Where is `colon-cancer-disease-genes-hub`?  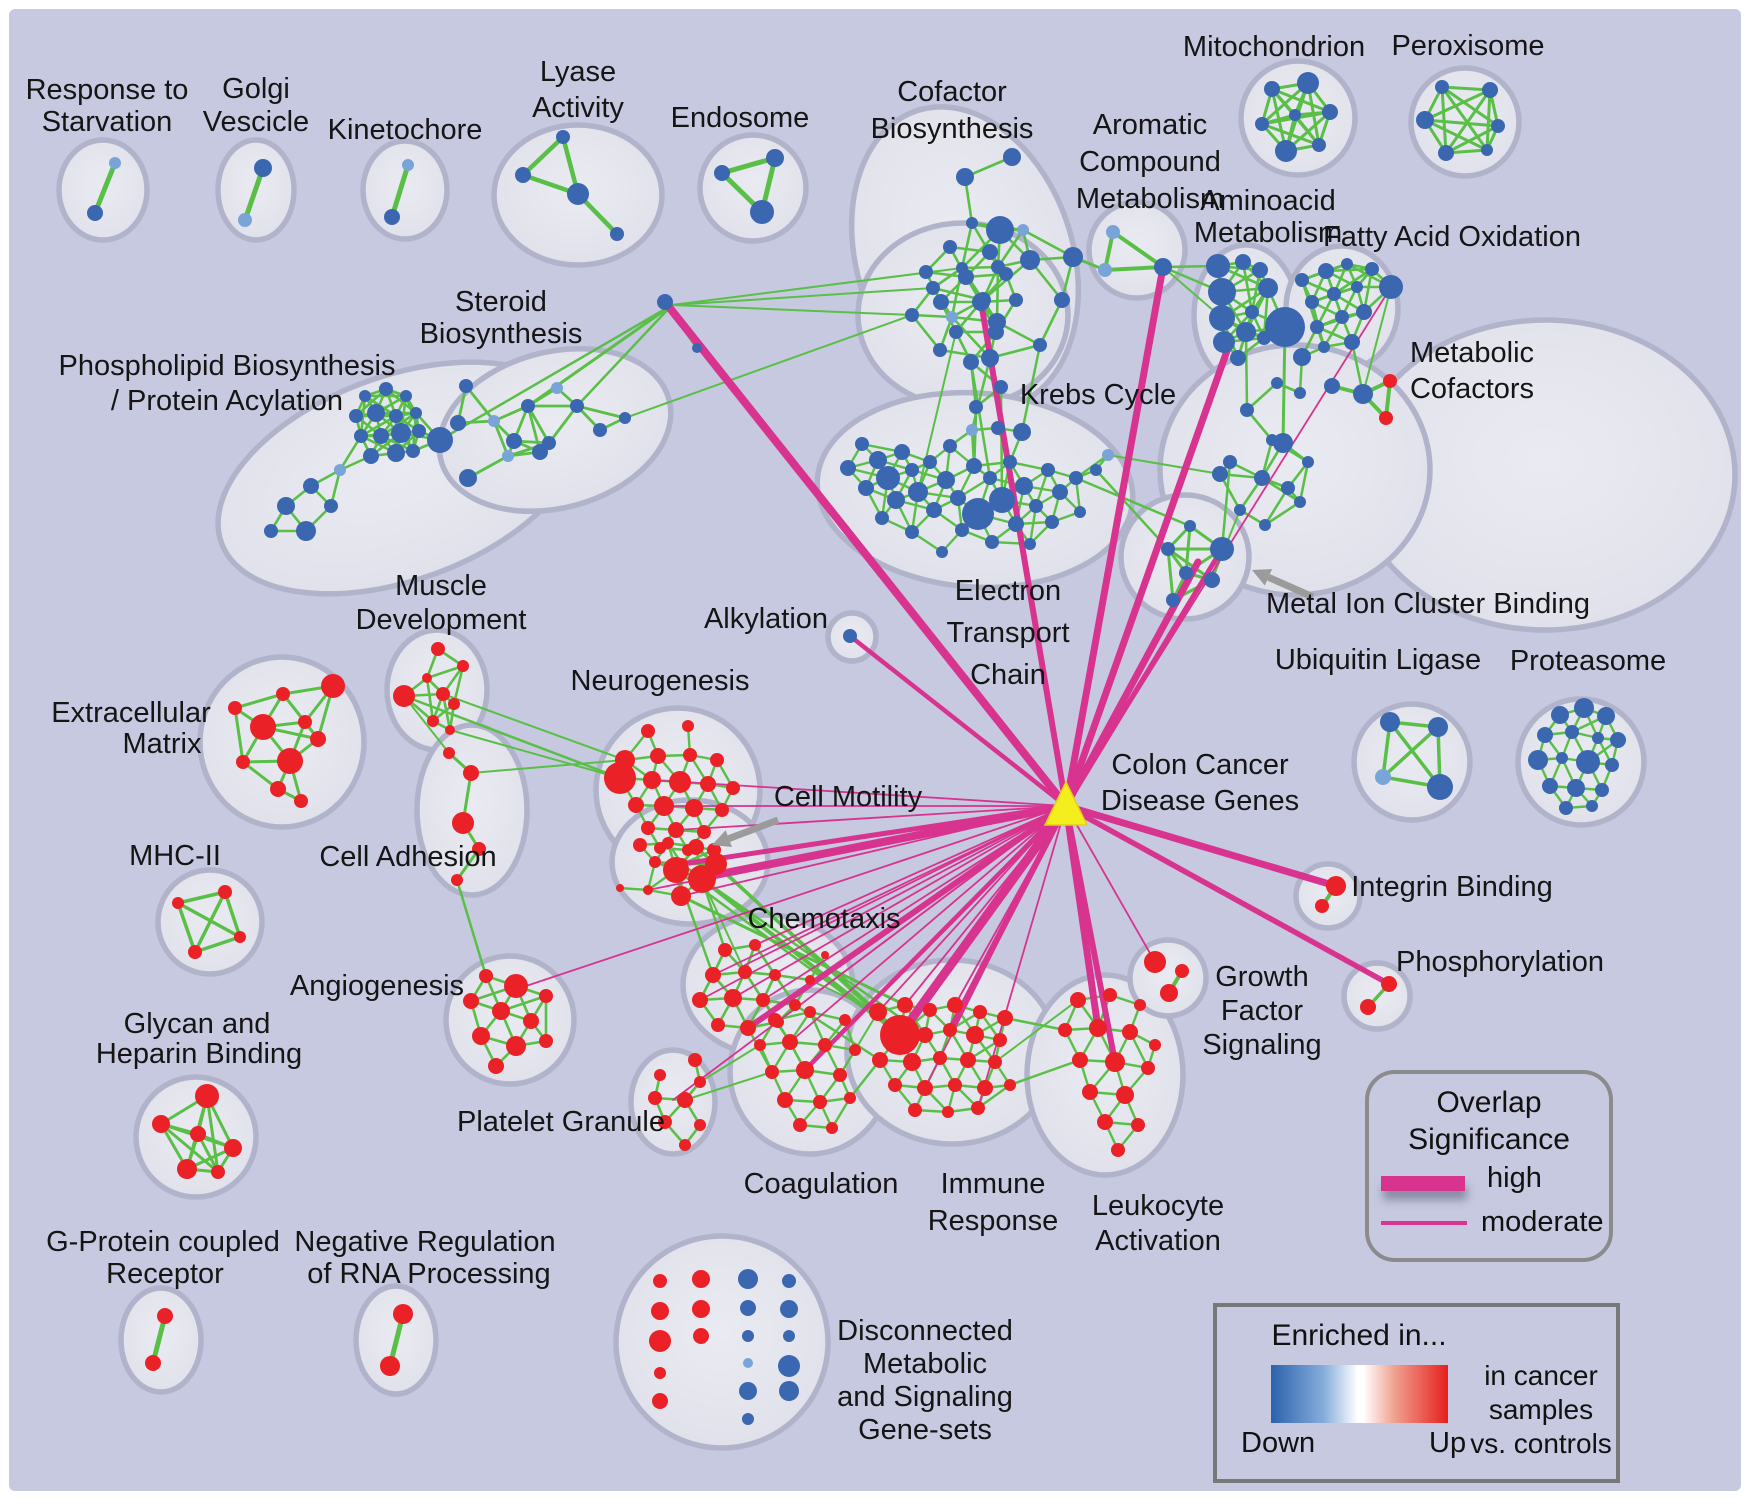
colon-cancer-disease-genes-hub is located at coordinates (1066, 803).